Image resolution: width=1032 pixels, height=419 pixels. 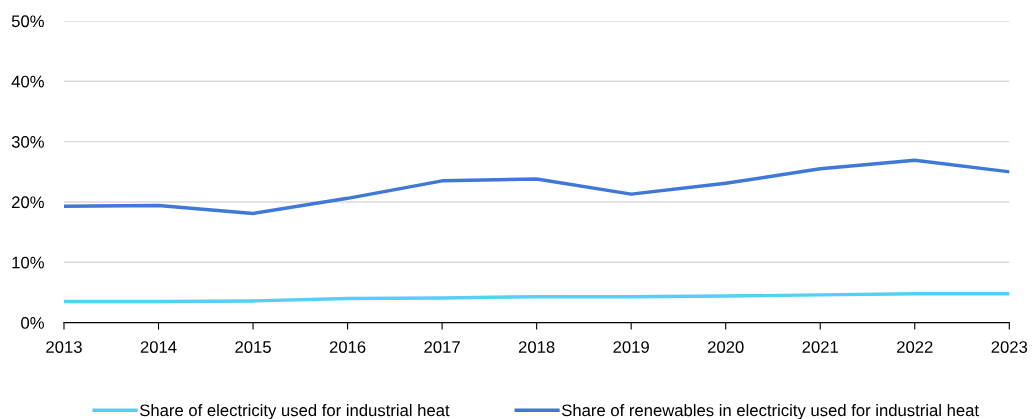 What do you see at coordinates (32, 323) in the screenshot?
I see `y-tick-label: 0%` at bounding box center [32, 323].